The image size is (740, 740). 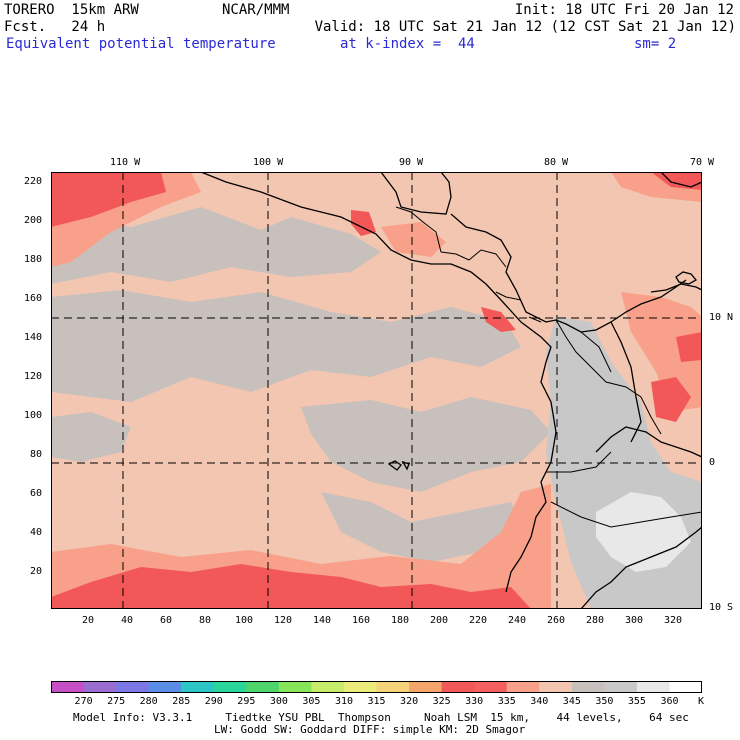 I want to click on colorbar-unit: K, so click(x=701, y=701).